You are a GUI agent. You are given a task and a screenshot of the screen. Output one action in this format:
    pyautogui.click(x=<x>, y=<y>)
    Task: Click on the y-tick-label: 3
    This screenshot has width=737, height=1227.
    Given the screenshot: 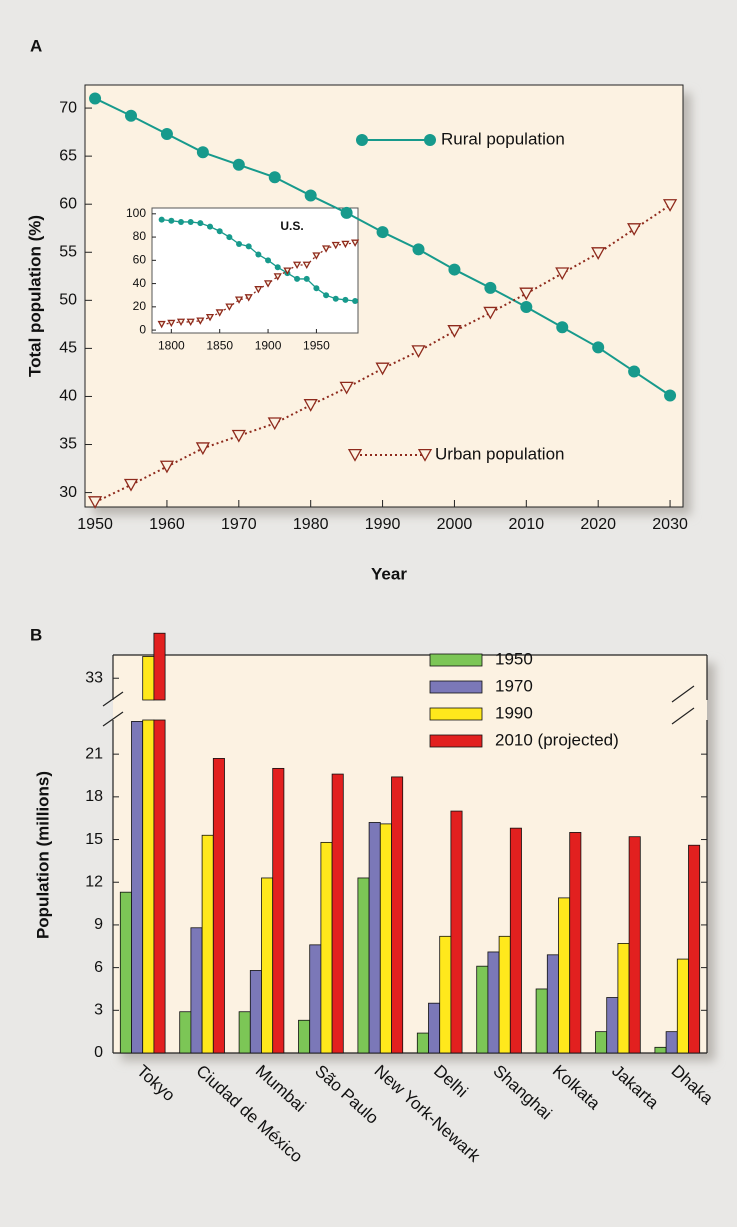 What is the action you would take?
    pyautogui.click(x=98, y=1010)
    